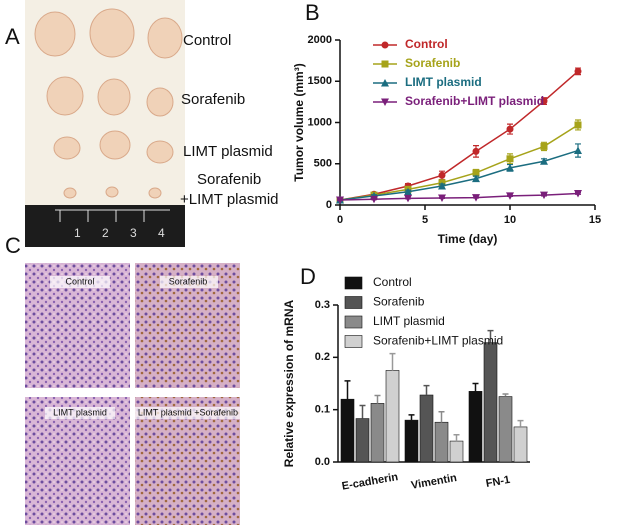 The image size is (629, 530). Describe the element at coordinates (228, 151) in the screenshot. I see `group-label: LIMT plasmid` at that location.